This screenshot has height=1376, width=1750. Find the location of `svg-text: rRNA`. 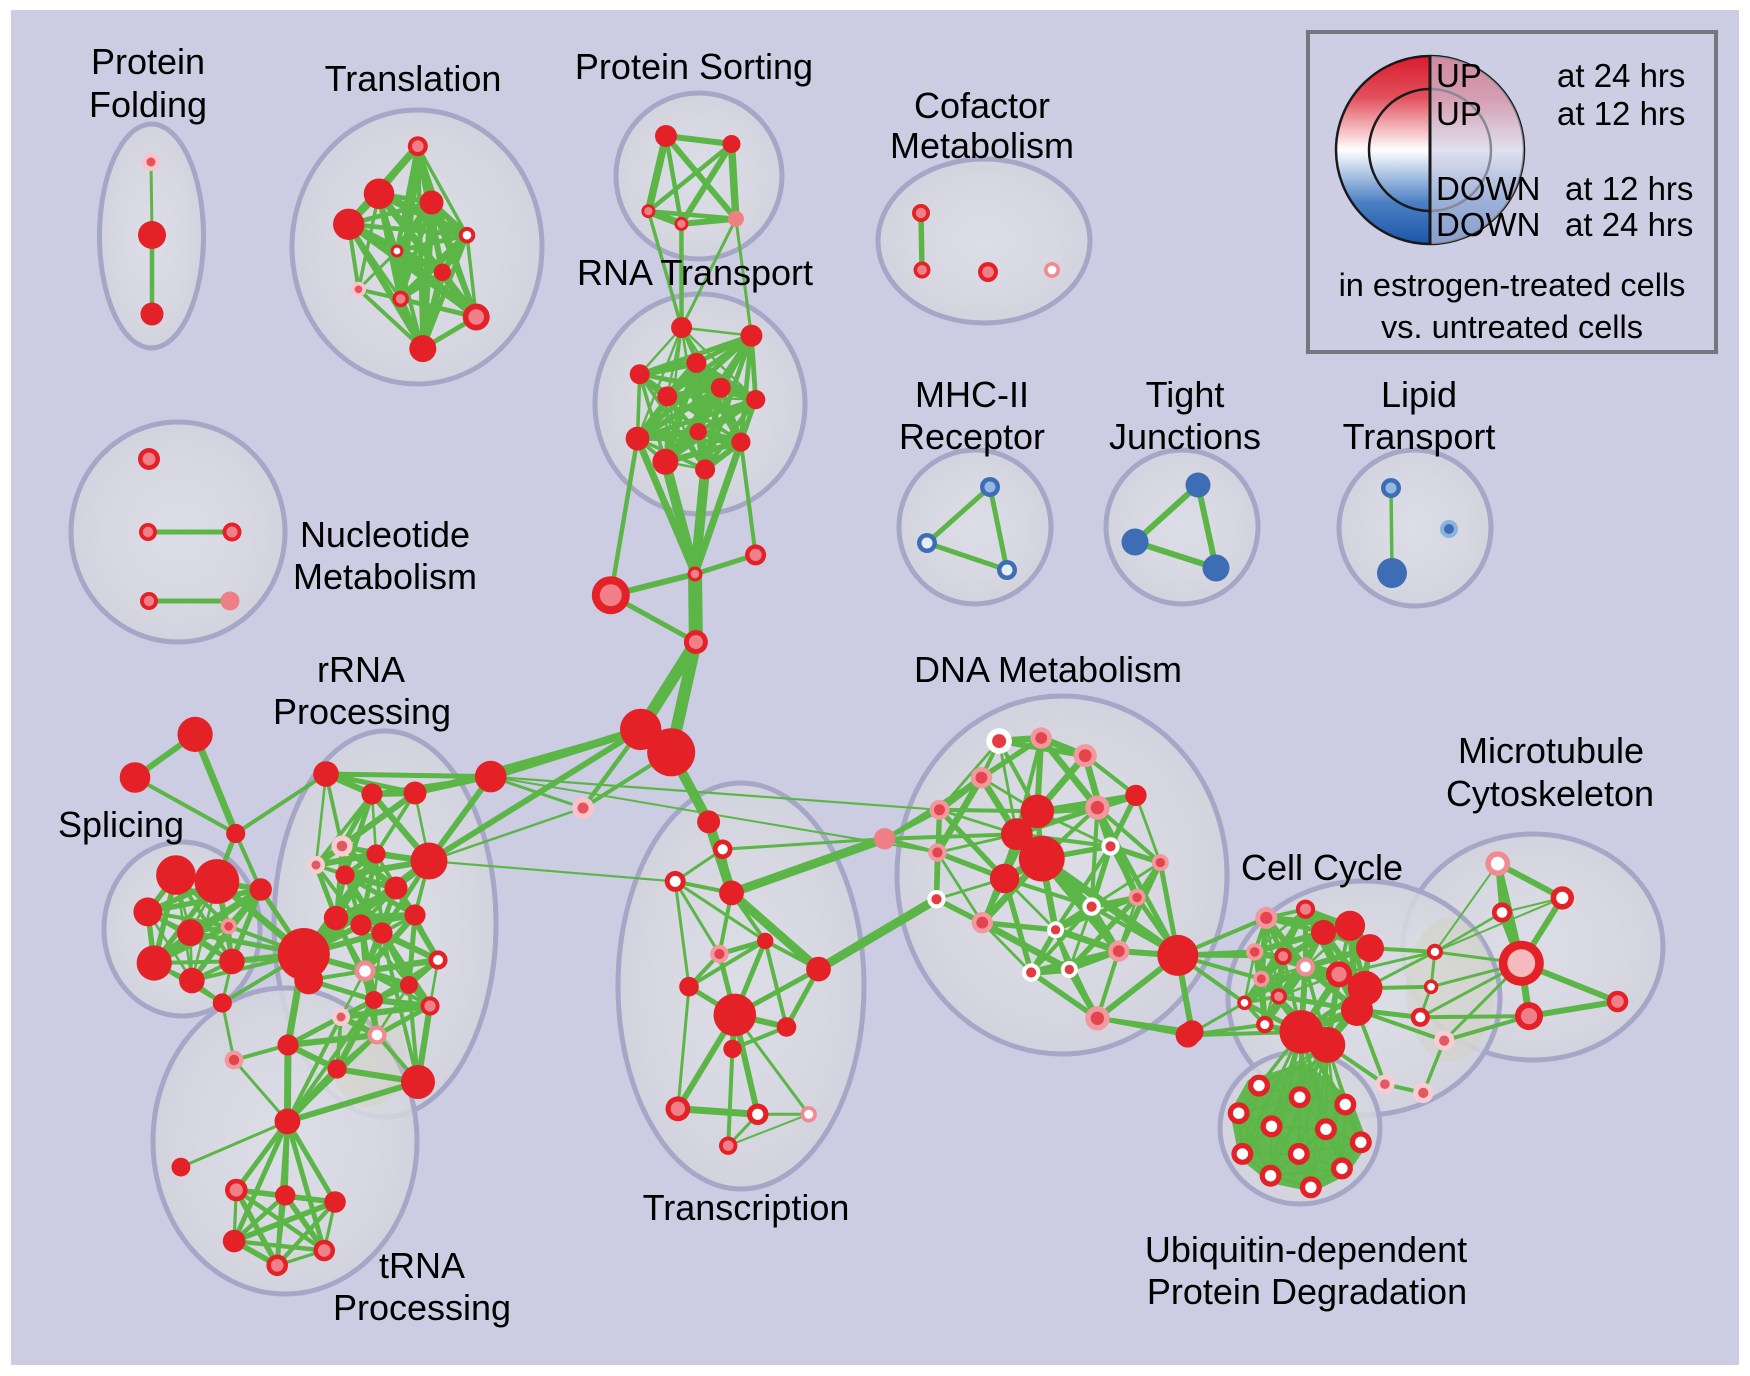

svg-text: rRNA is located at coordinates (361, 669).